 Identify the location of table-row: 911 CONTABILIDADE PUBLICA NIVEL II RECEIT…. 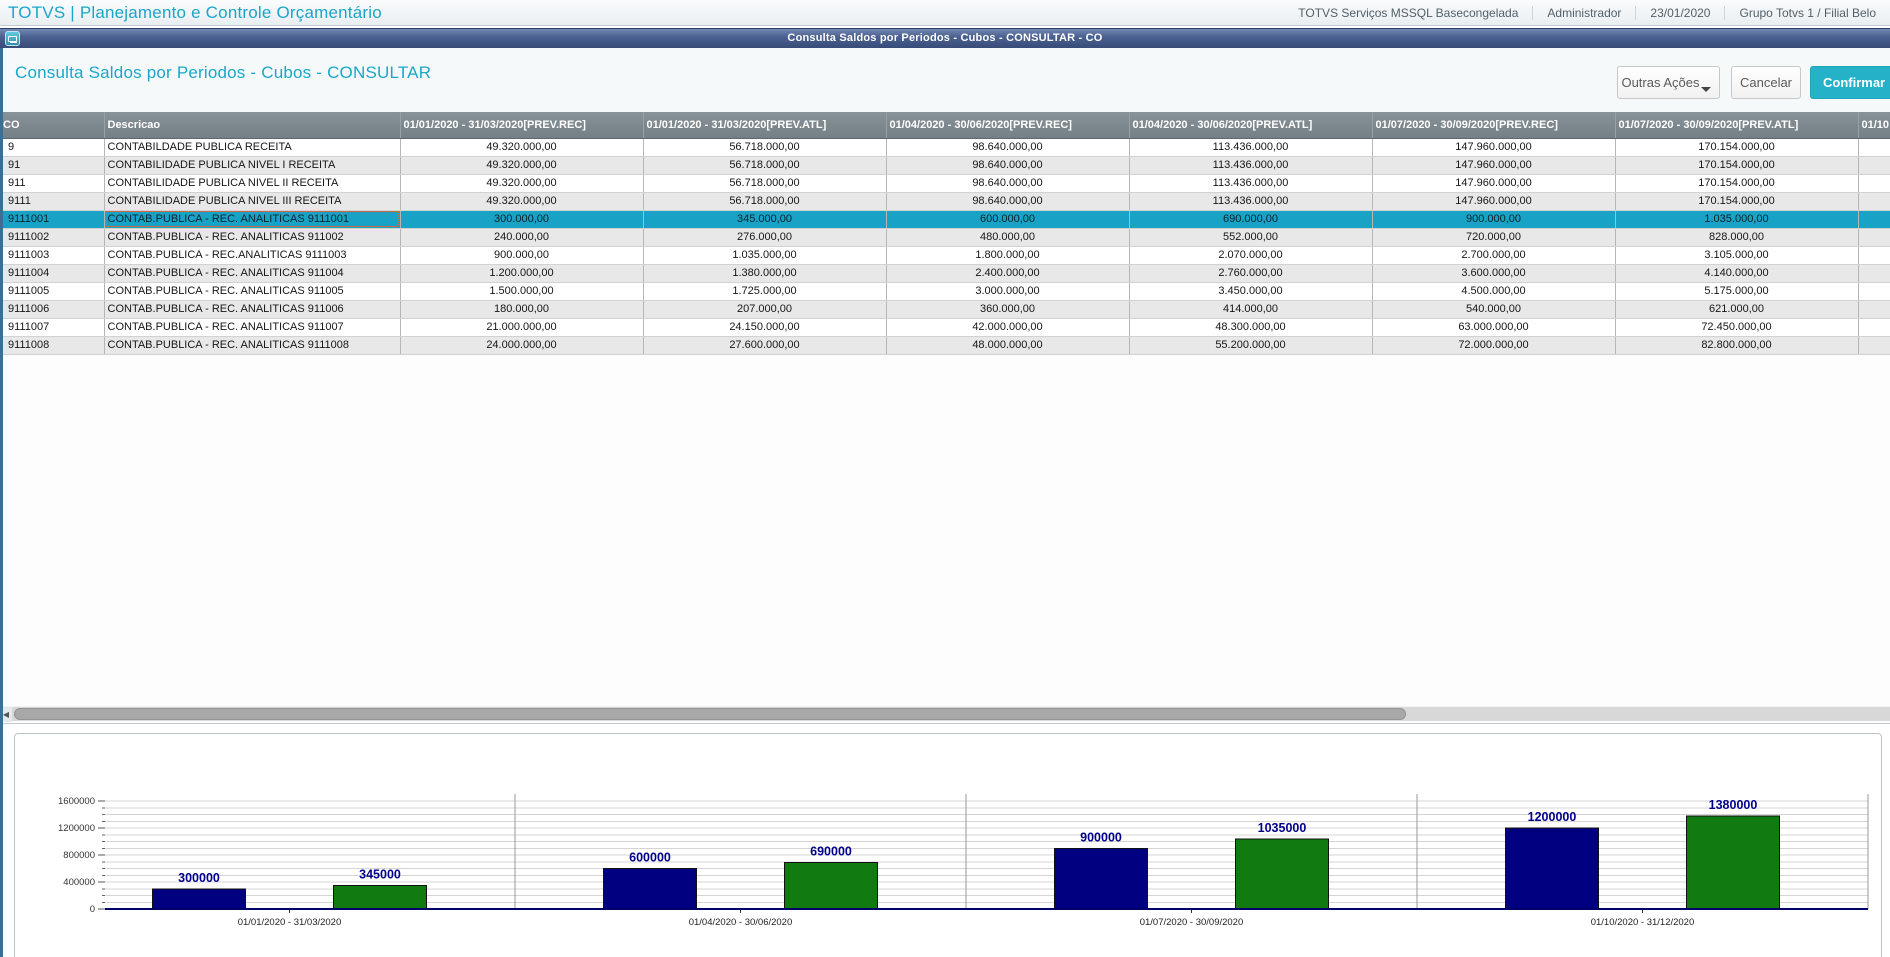
(945, 183).